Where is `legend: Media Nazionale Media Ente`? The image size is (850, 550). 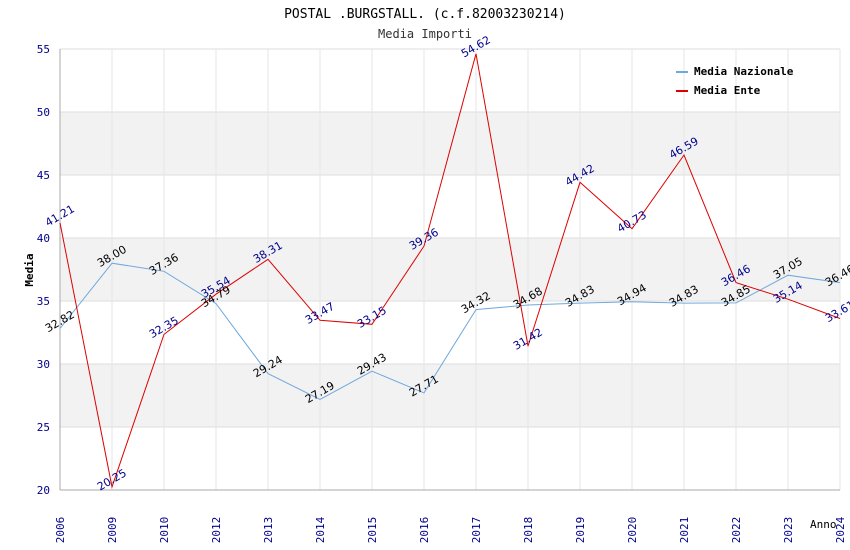
legend: Media Nazionale Media Ente is located at coordinates (735, 81).